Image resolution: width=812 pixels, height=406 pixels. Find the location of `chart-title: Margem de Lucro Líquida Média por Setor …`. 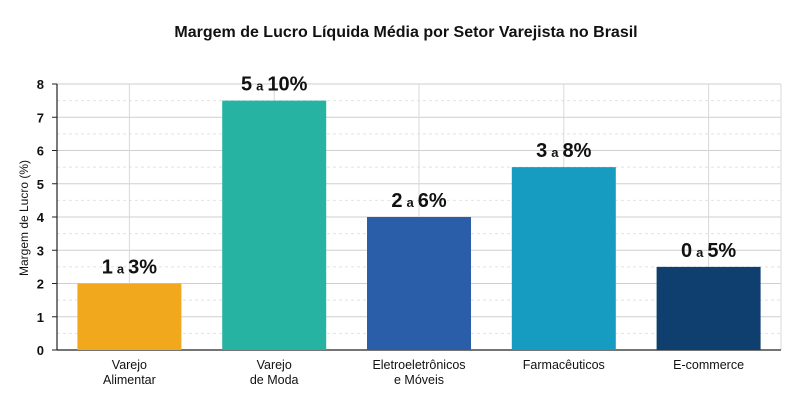

chart-title: Margem de Lucro Líquida Média por Setor … is located at coordinates (405, 32).